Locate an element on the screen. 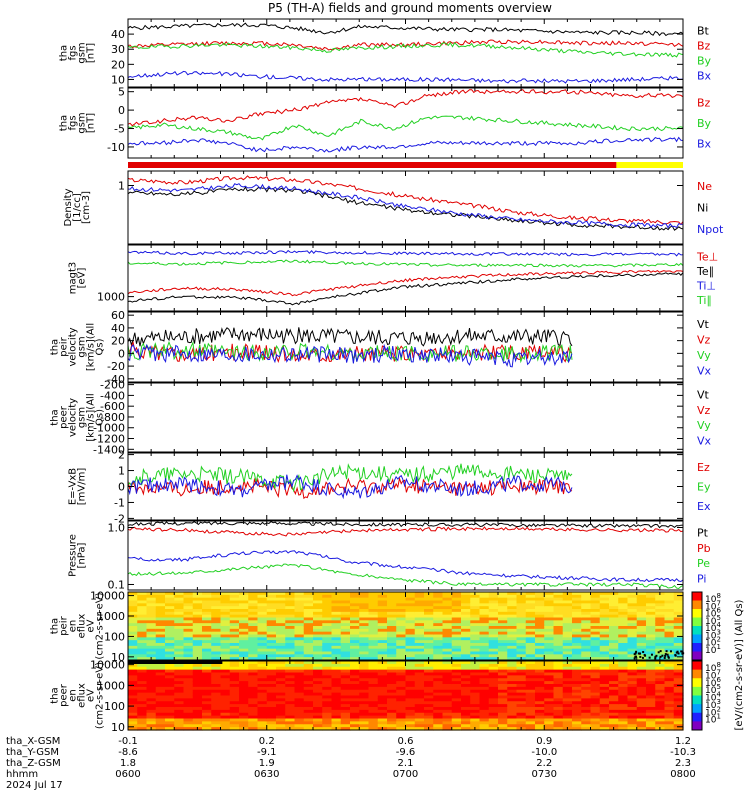  series-line-Bx is located at coordinates (405, 144).